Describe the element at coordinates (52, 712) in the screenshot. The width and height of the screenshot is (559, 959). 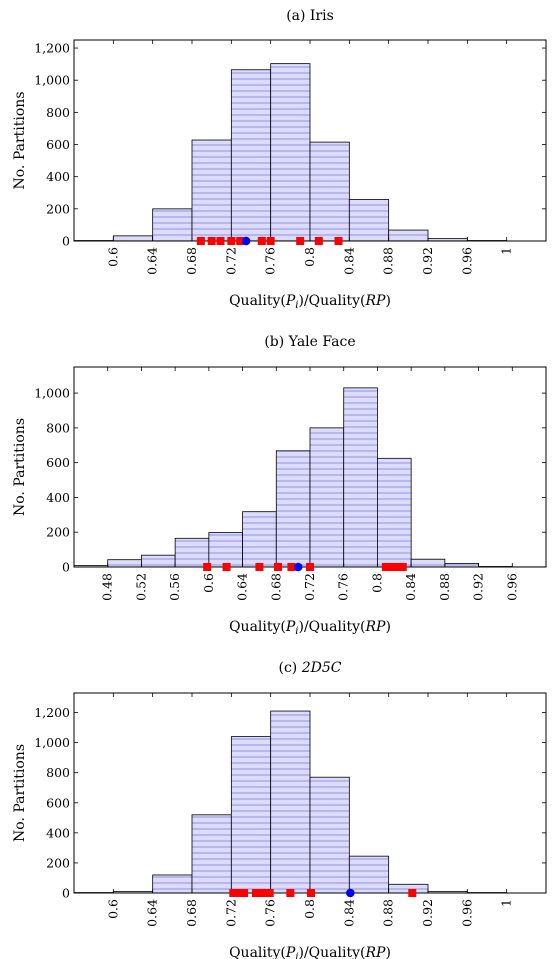
I see `y-tick-label: 1,200` at that location.